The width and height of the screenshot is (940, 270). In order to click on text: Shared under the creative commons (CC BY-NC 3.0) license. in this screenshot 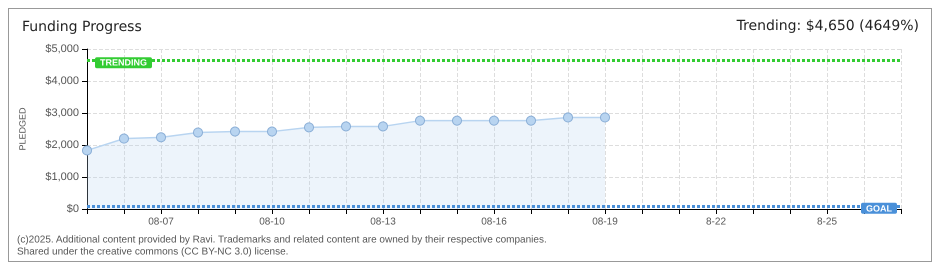, I will do `click(152, 252)`.